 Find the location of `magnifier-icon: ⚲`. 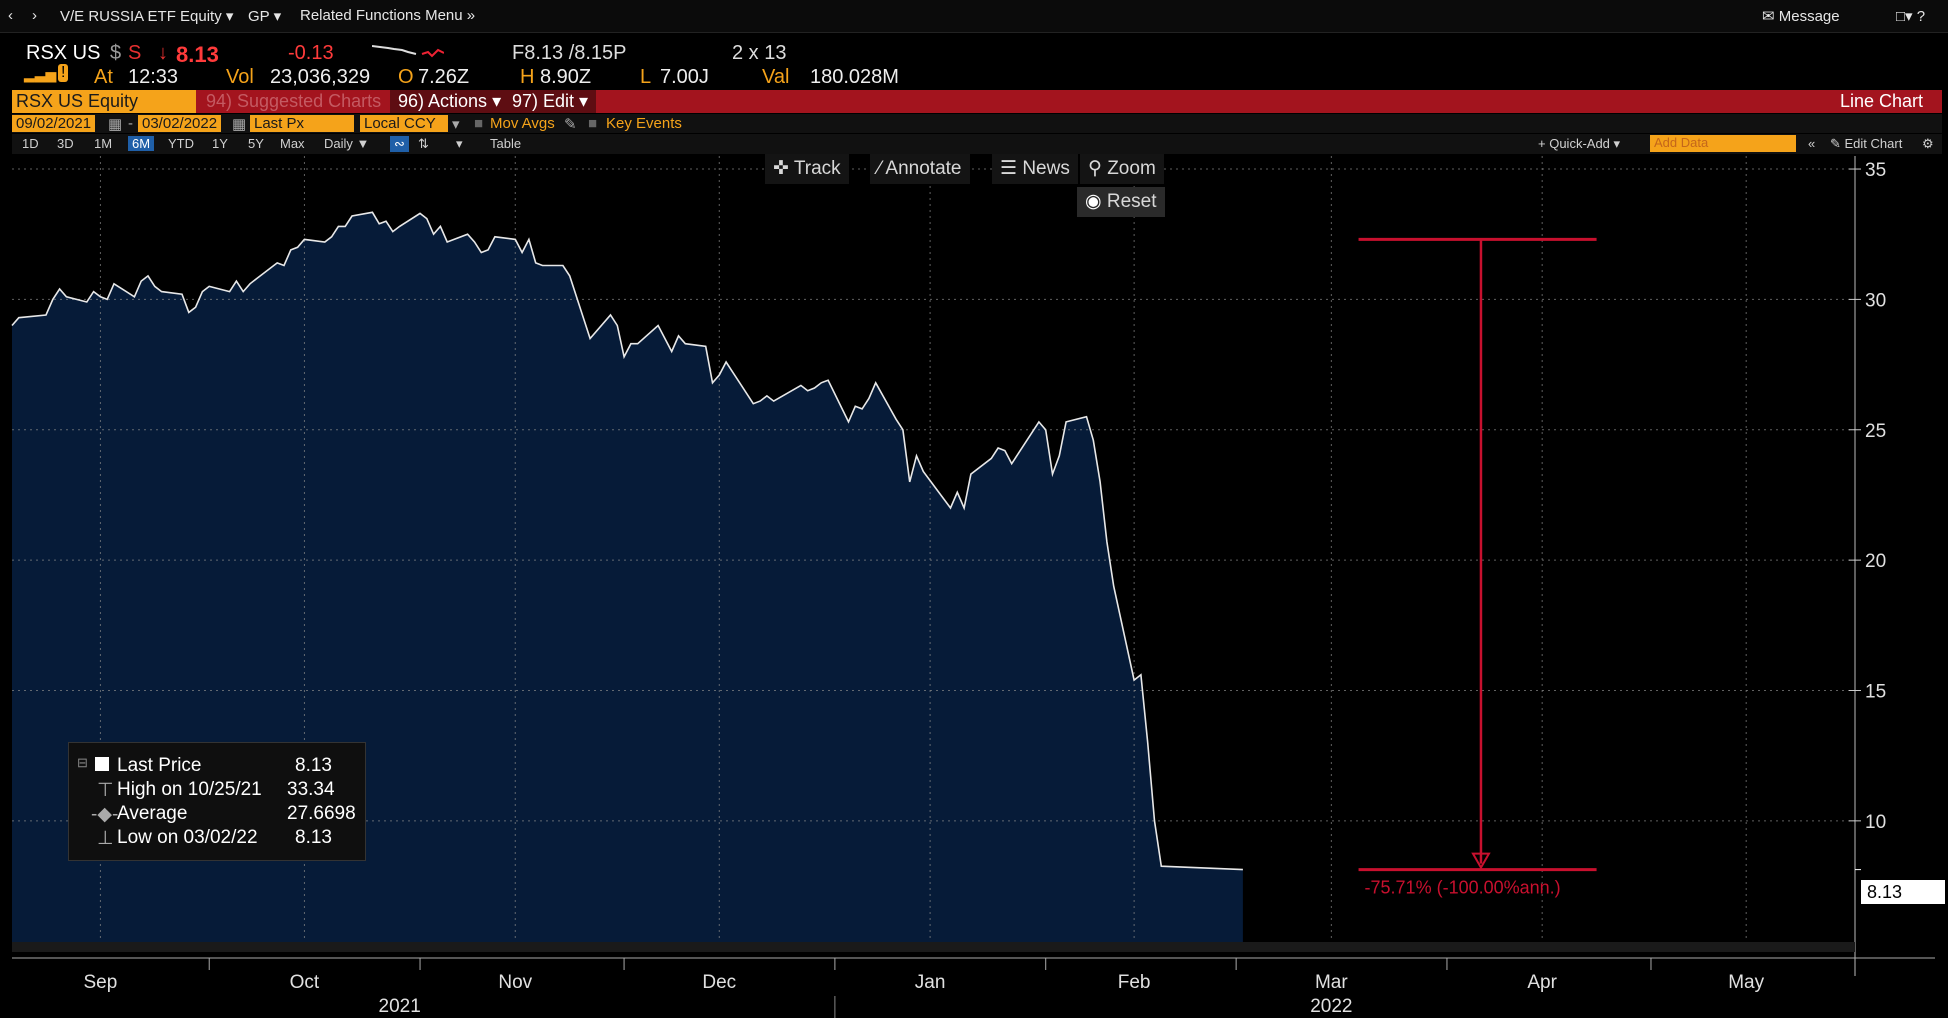

magnifier-icon: ⚲ is located at coordinates (1095, 168).